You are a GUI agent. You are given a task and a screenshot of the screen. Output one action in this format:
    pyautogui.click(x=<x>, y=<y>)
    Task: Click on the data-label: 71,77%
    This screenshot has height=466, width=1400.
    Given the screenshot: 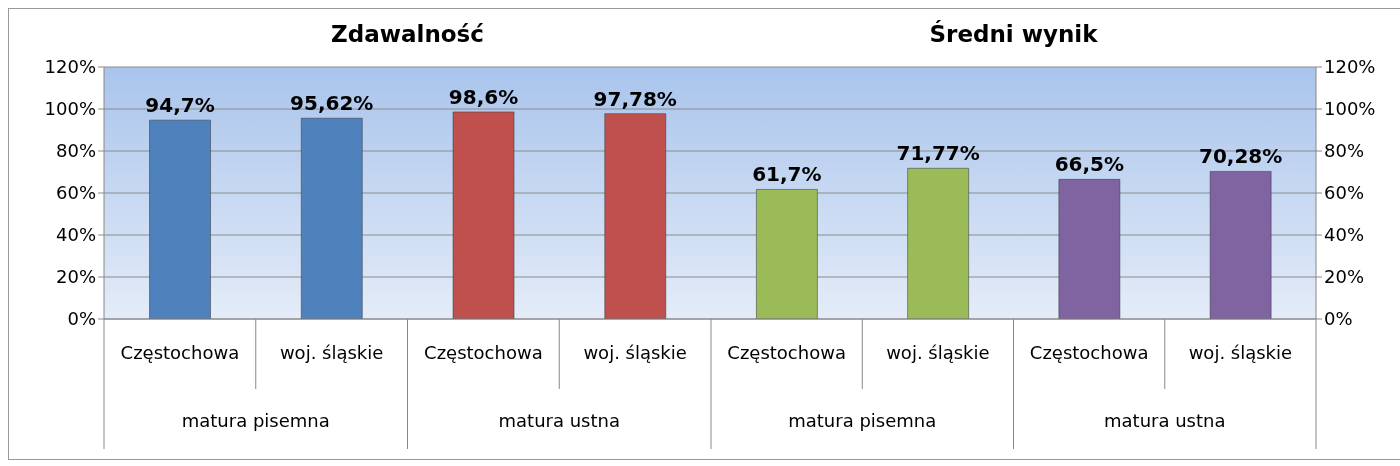 What is the action you would take?
    pyautogui.click(x=938, y=153)
    